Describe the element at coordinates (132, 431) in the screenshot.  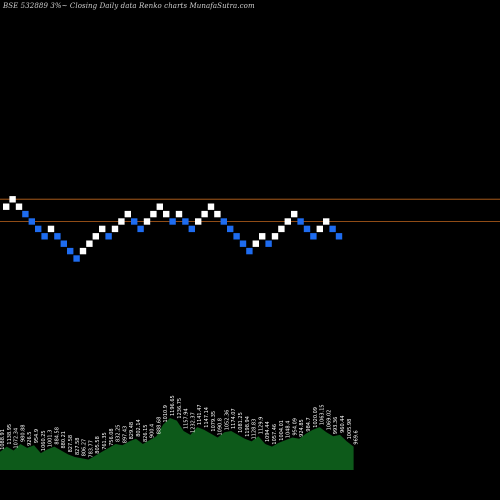
I see `volume-label: 829.48` at that location.